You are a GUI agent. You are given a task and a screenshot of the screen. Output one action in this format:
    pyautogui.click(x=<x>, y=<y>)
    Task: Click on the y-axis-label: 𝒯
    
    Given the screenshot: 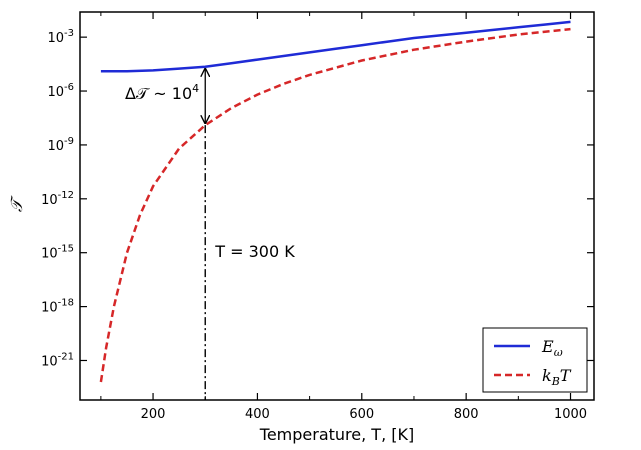 What is the action you would take?
    pyautogui.click(x=16, y=203)
    